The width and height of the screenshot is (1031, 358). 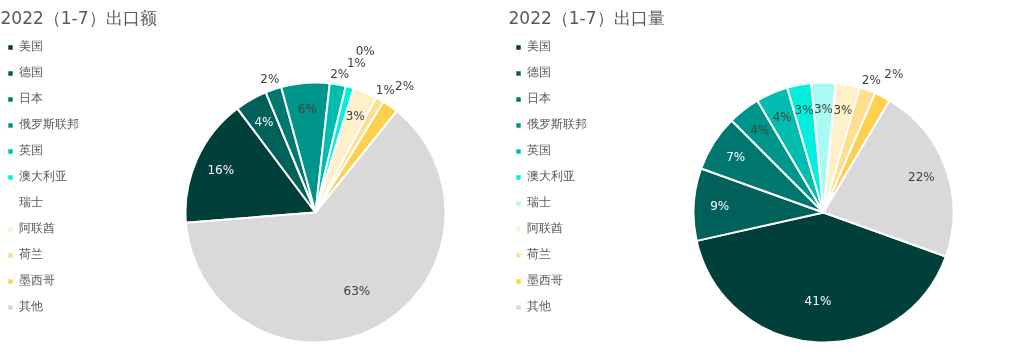 I want to click on data-label: 63%, so click(x=357, y=290).